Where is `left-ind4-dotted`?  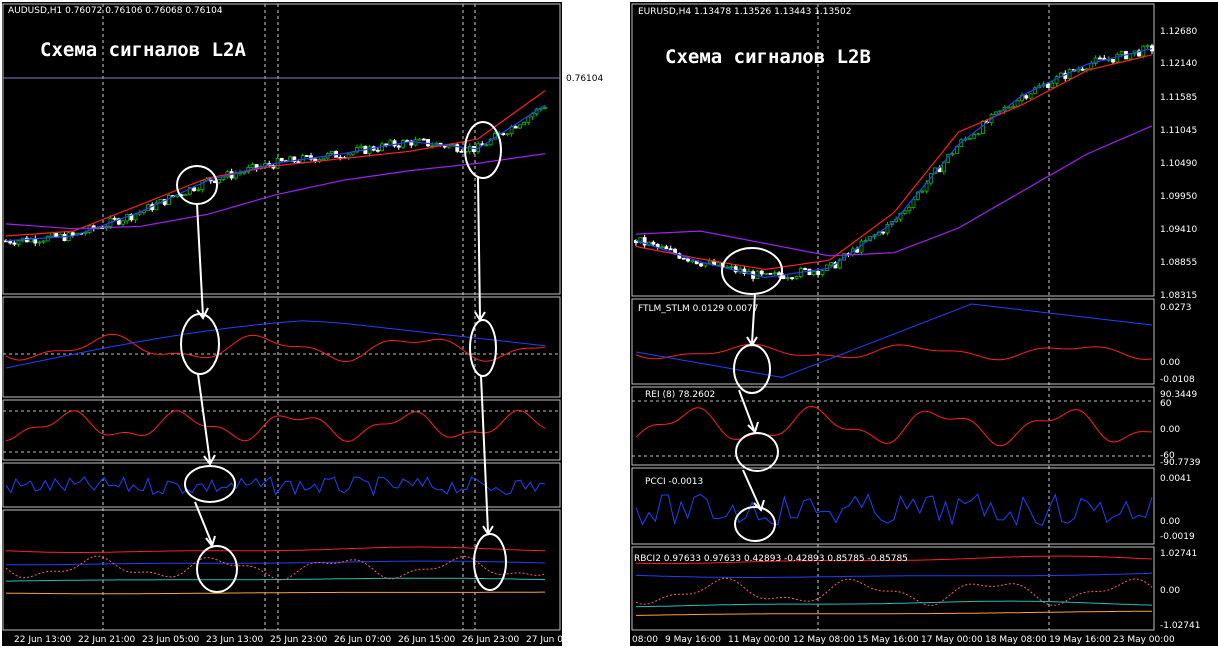
left-ind4-dotted is located at coordinates (275, 568).